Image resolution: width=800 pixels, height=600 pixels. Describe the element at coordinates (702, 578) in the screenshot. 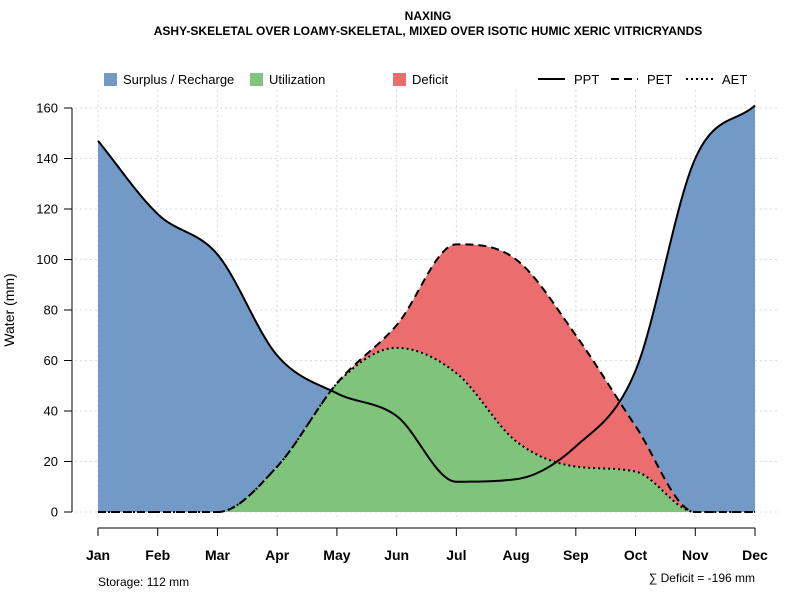

I see `deficit-label: ∑ Deficit = -196 mm` at that location.